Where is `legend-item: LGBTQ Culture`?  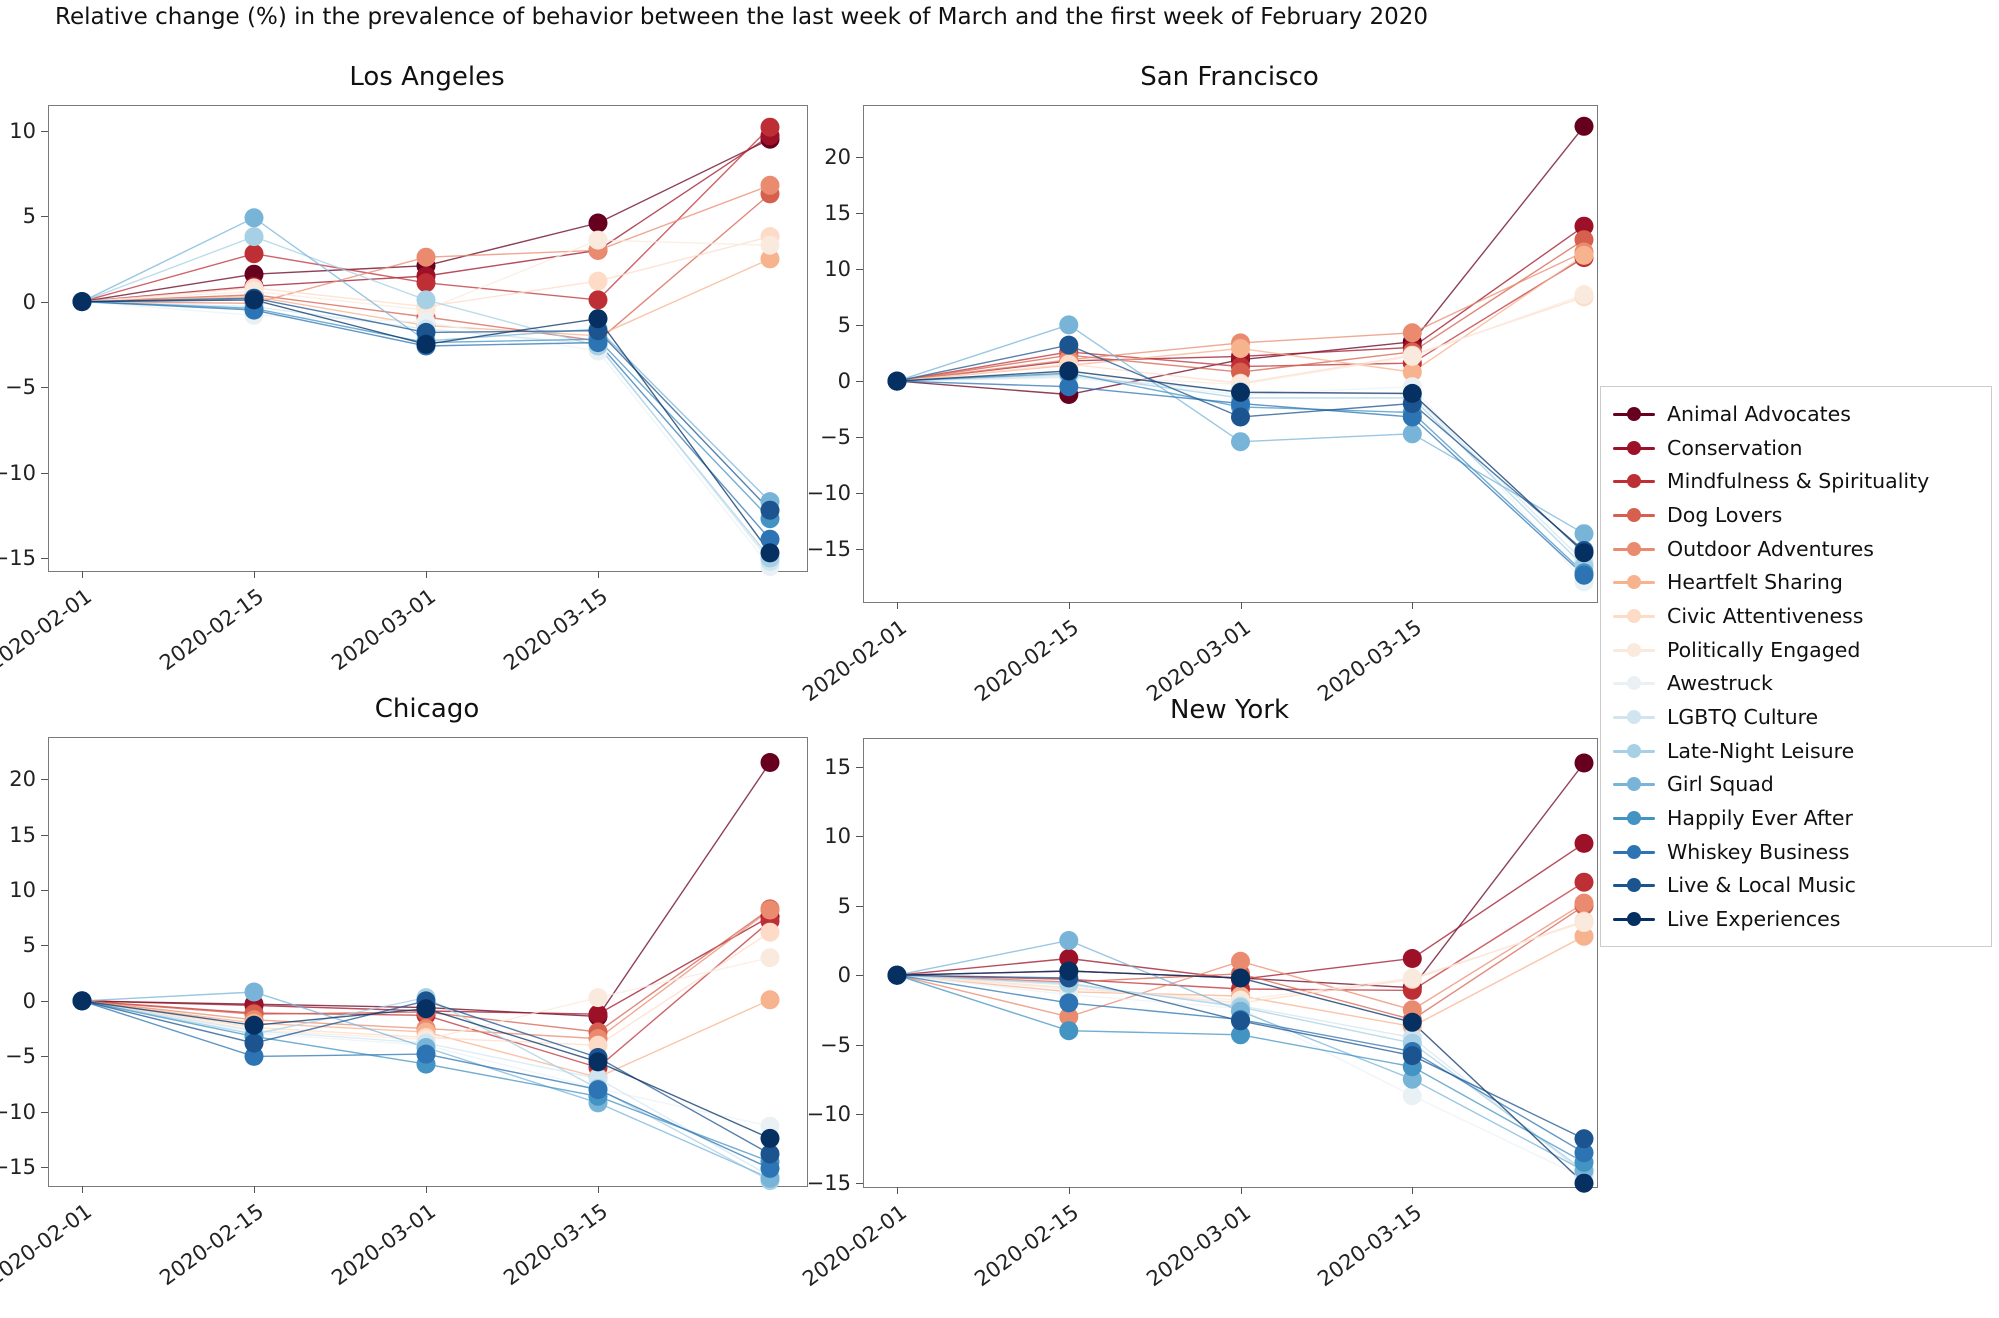 legend-item: LGBTQ Culture is located at coordinates (1802, 717).